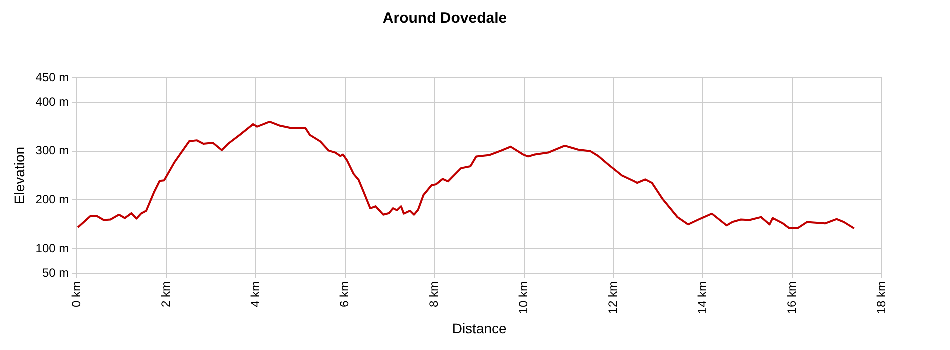 The width and height of the screenshot is (950, 350). I want to click on x-tick-label: 8 km, so click(434, 295).